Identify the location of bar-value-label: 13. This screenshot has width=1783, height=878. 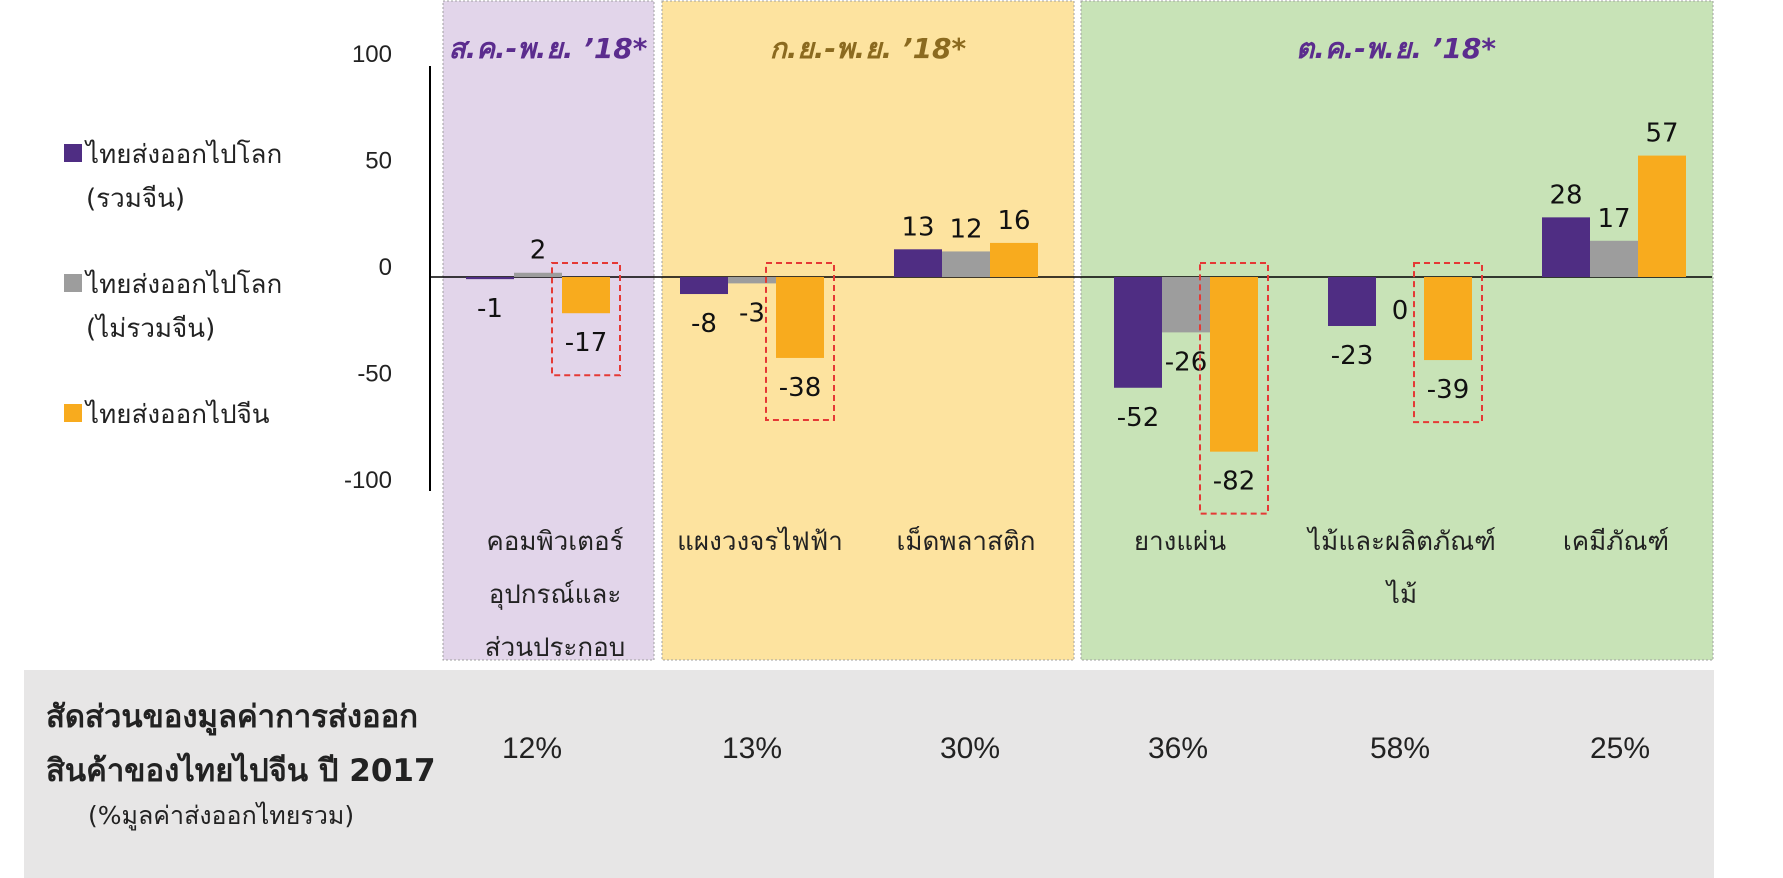
(917, 227).